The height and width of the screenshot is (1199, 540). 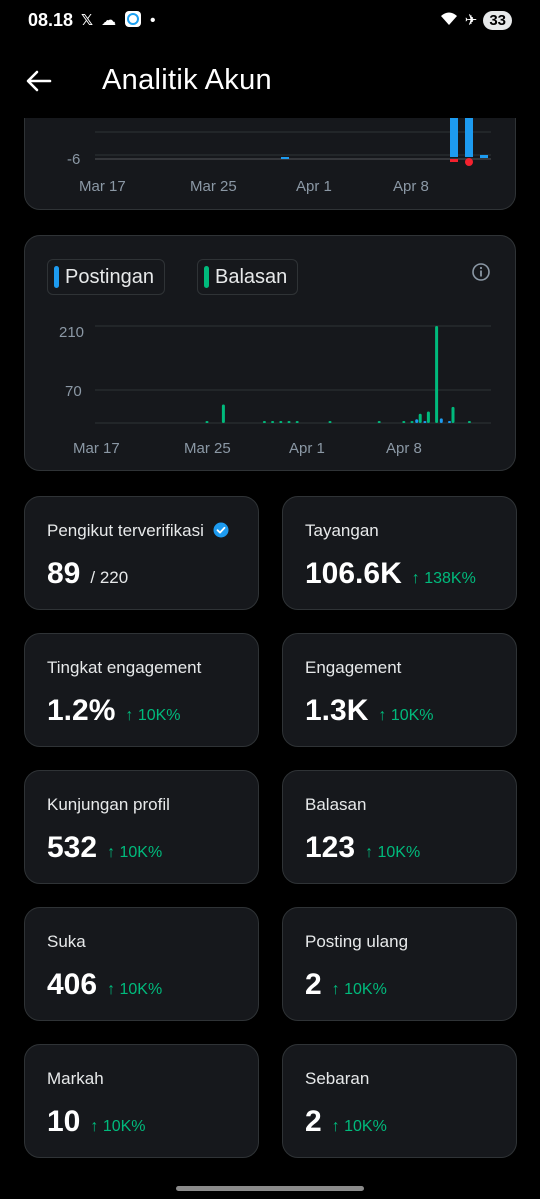 I want to click on home-indicator, so click(x=270, y=1188).